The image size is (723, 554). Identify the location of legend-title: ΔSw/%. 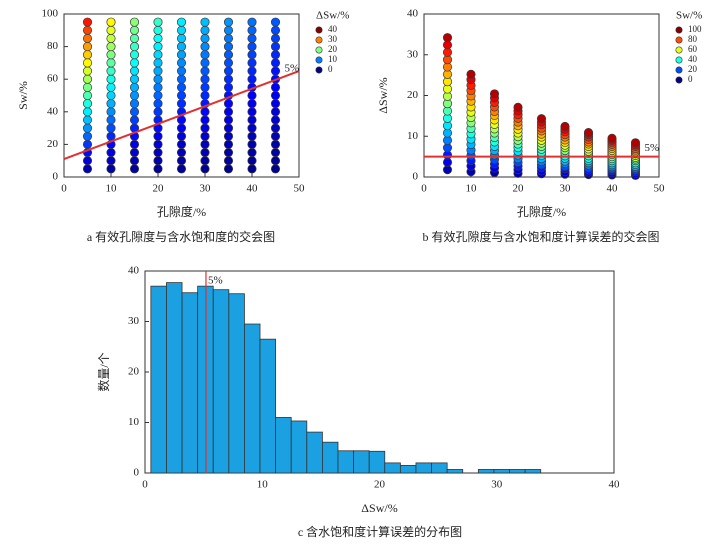
(332, 16).